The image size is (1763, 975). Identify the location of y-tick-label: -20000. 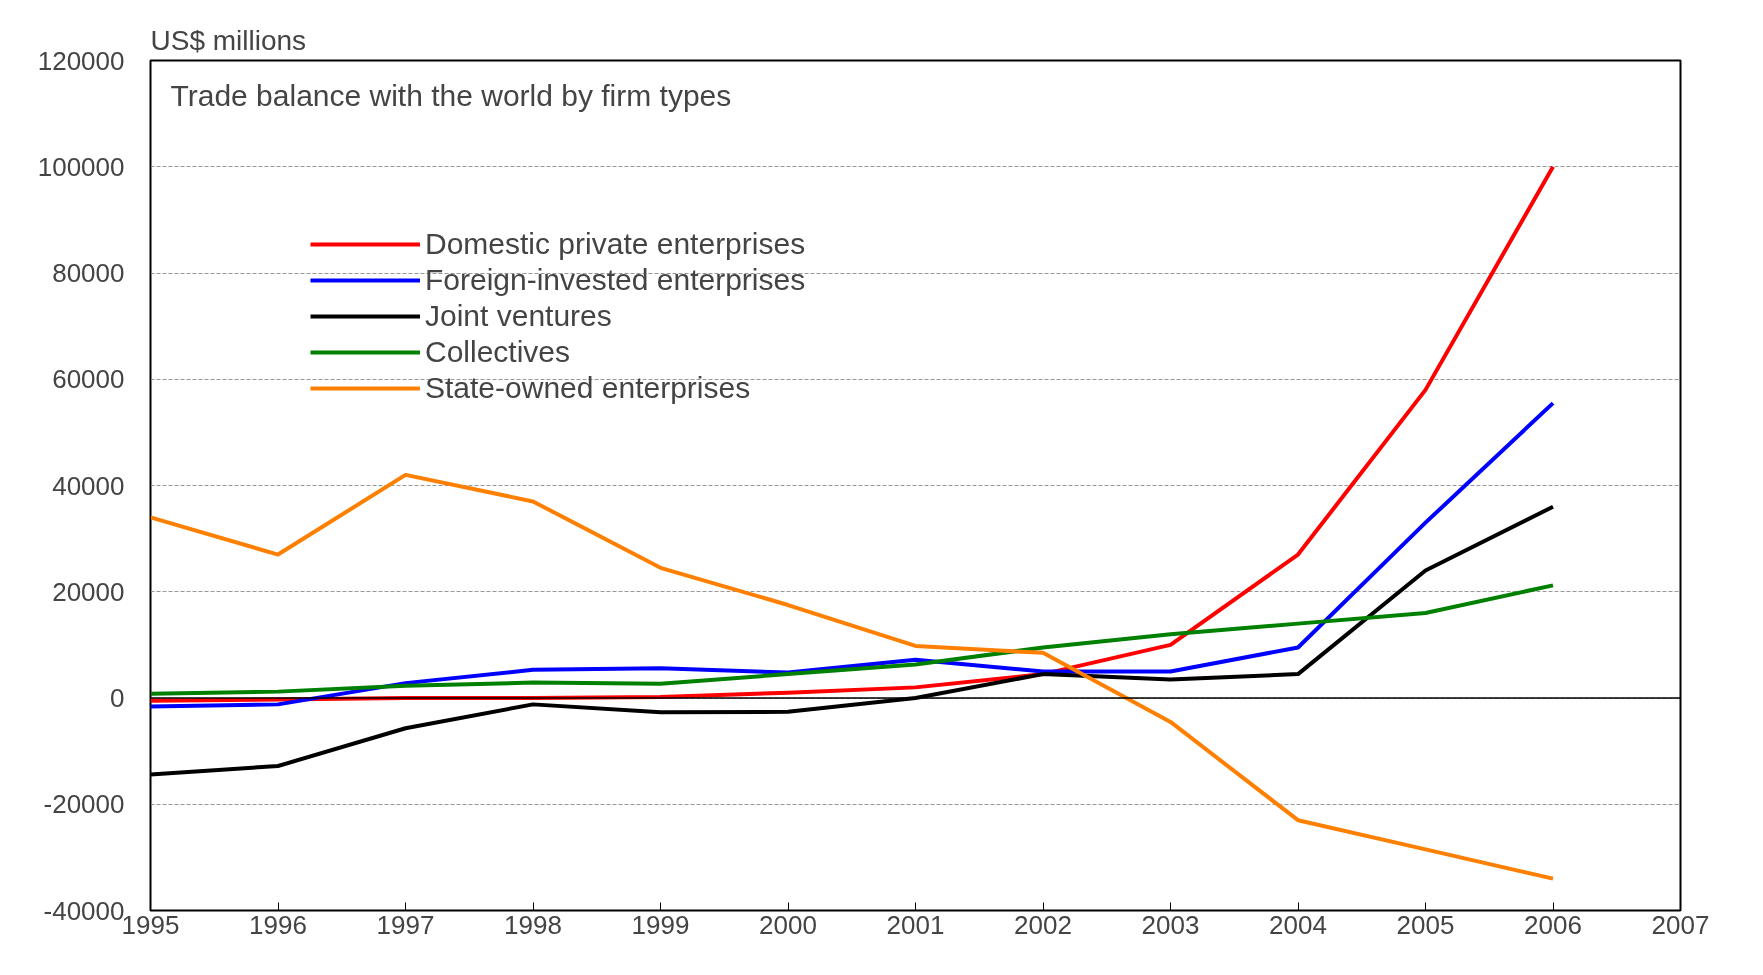
(84, 804).